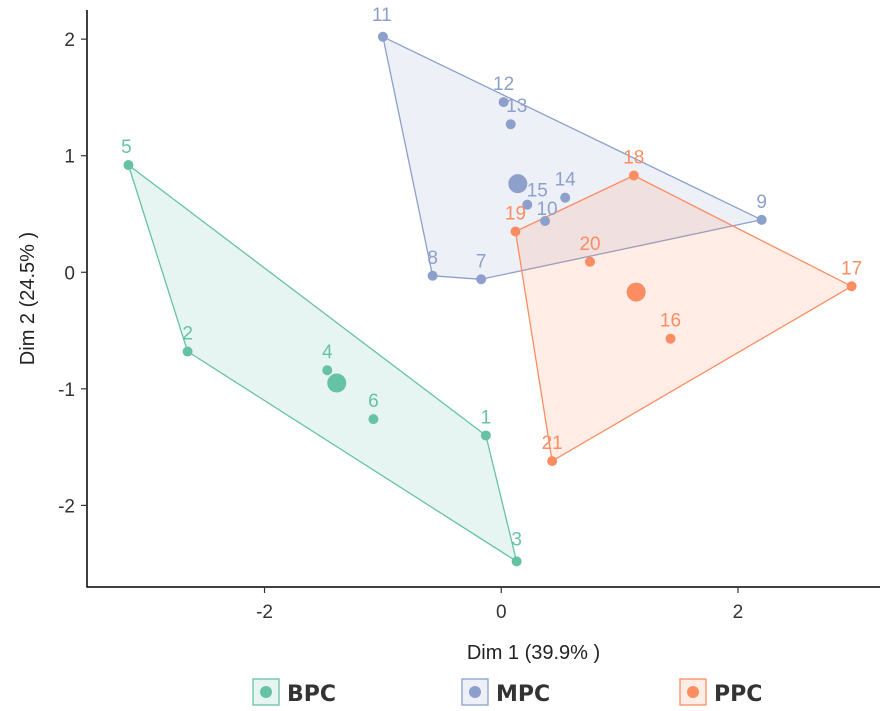  Describe the element at coordinates (670, 321) in the screenshot. I see `point-label-16: 16` at that location.